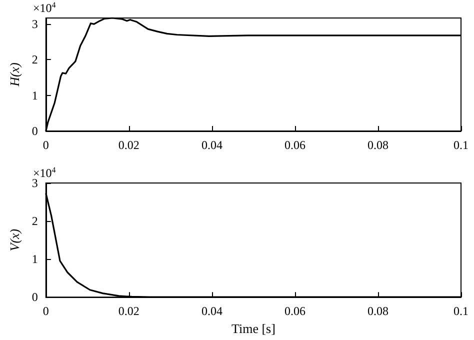 The width and height of the screenshot is (474, 340). I want to click on y-axis-title: V(x), so click(14, 240).